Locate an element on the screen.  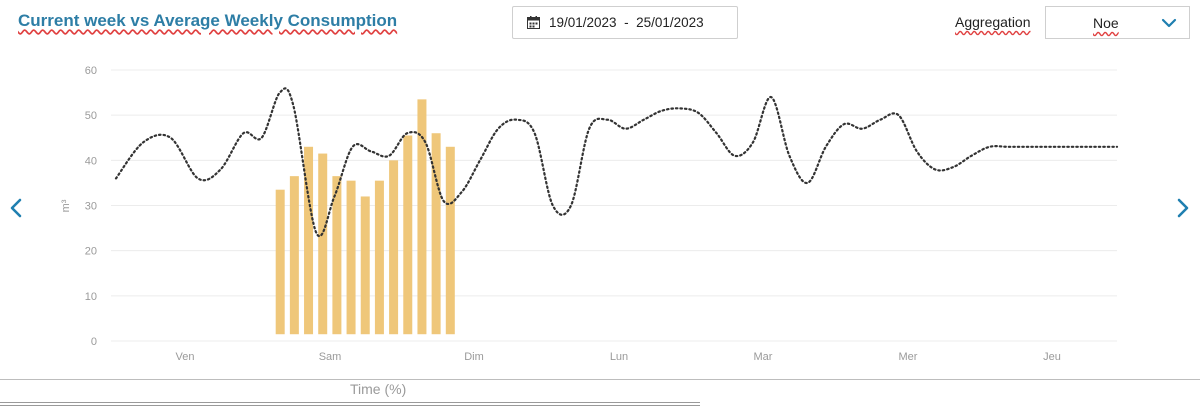
x-axis-title: Time (%) is located at coordinates (378, 389).